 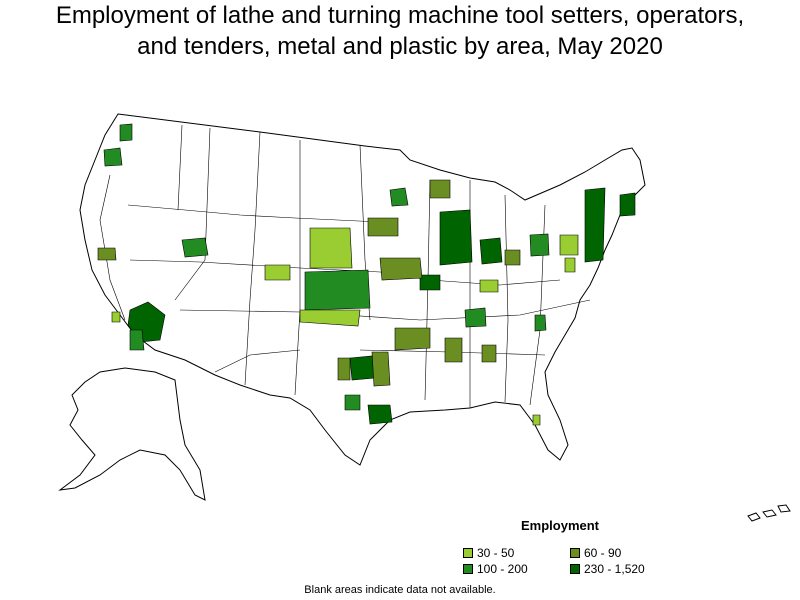 I want to click on alaska-outline, so click(x=132, y=434).